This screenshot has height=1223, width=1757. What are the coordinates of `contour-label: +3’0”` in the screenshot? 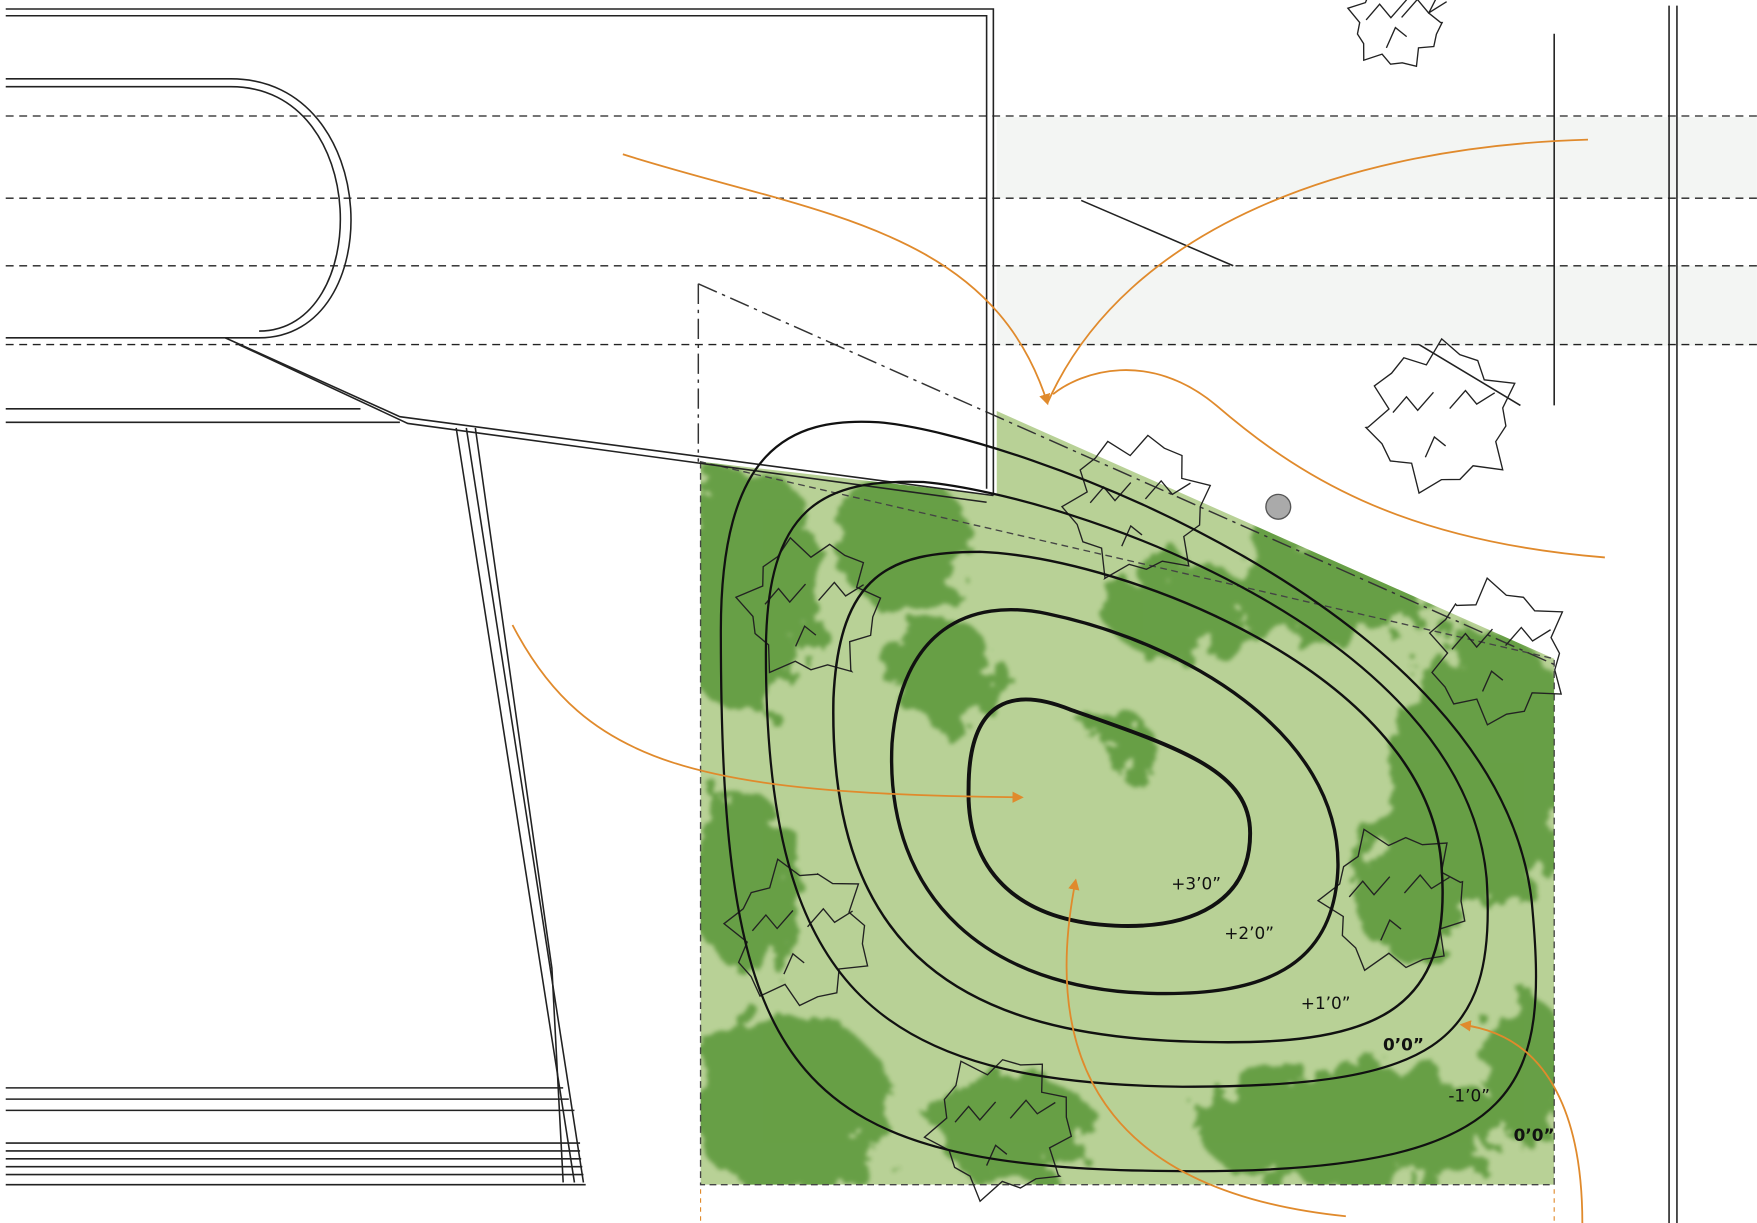 It's located at (1196, 884).